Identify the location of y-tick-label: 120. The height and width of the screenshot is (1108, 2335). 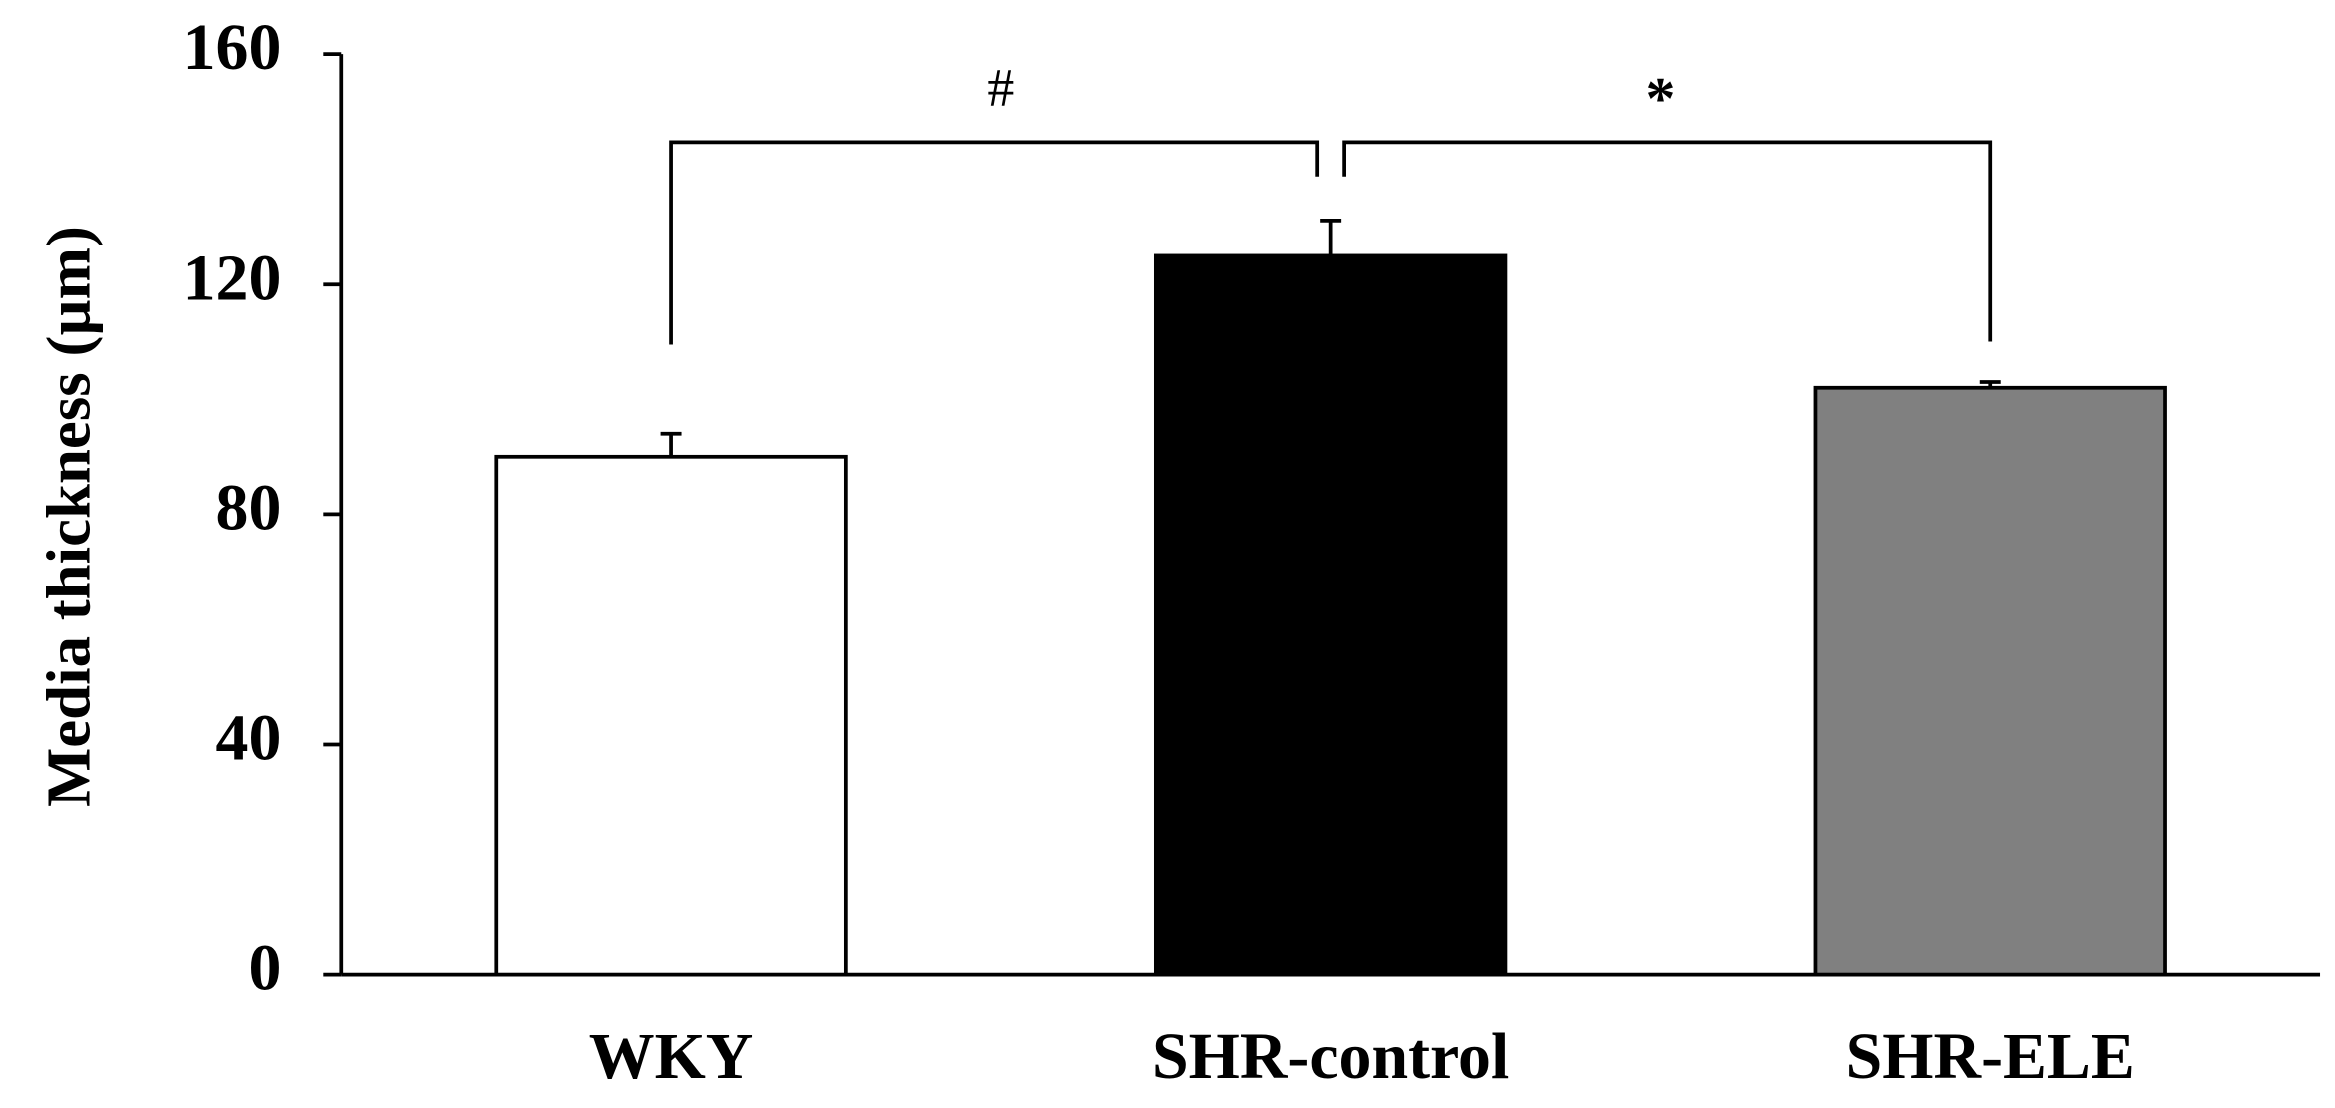
(232, 277).